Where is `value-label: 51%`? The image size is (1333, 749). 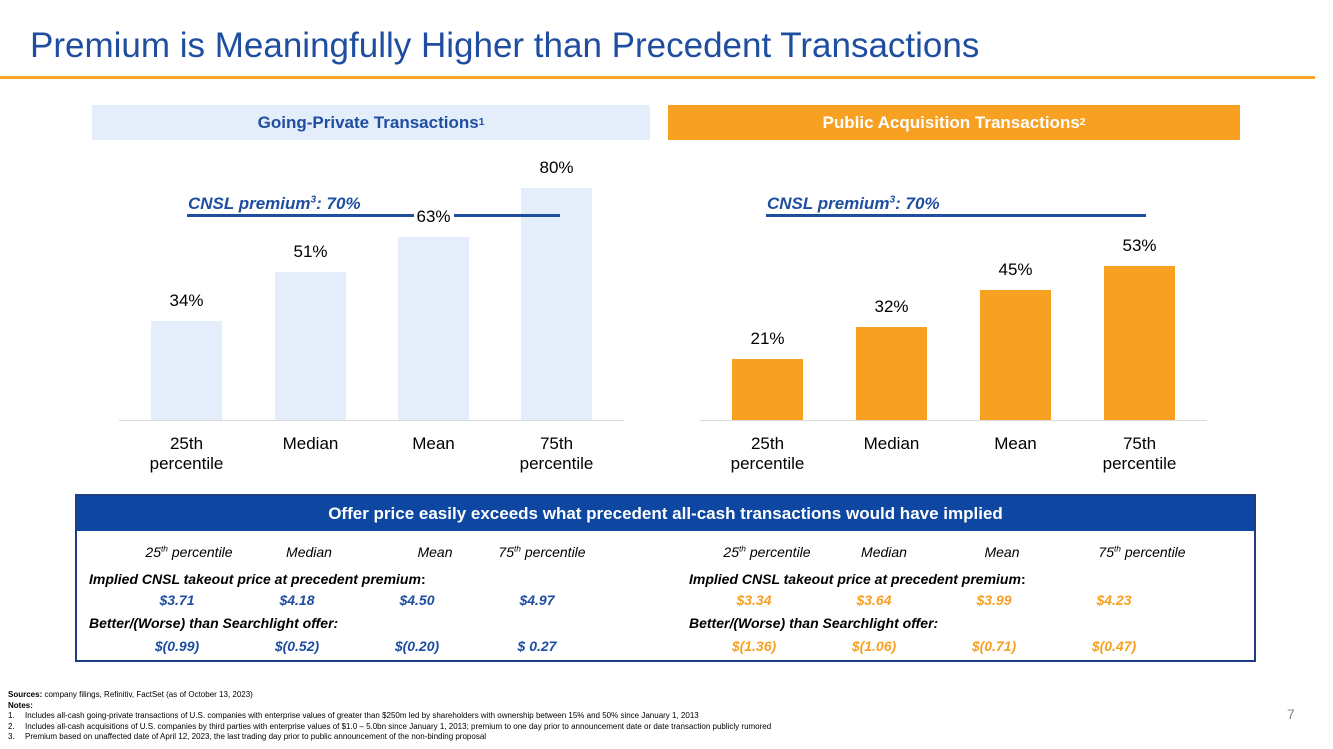
value-label: 51% is located at coordinates (310, 252).